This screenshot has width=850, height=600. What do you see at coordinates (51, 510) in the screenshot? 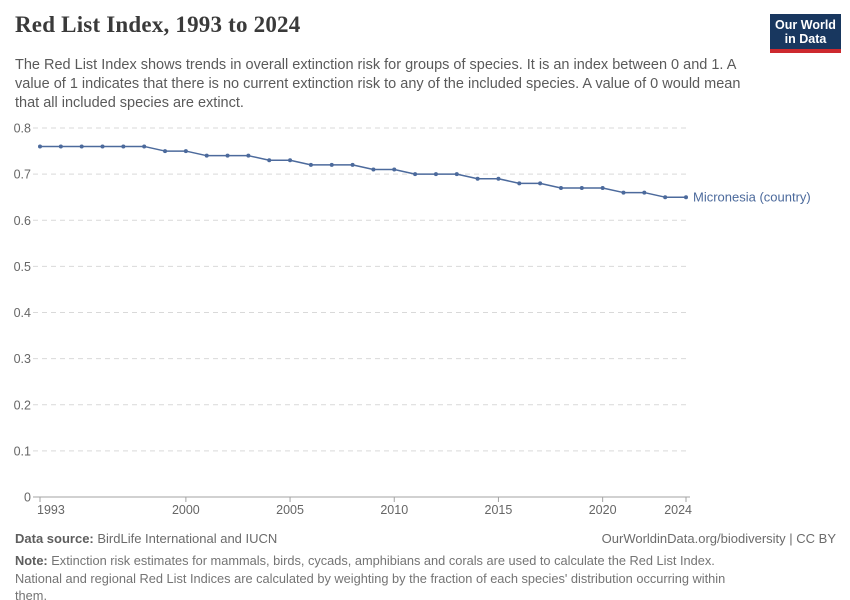
I see `x-axis-label: 1993` at bounding box center [51, 510].